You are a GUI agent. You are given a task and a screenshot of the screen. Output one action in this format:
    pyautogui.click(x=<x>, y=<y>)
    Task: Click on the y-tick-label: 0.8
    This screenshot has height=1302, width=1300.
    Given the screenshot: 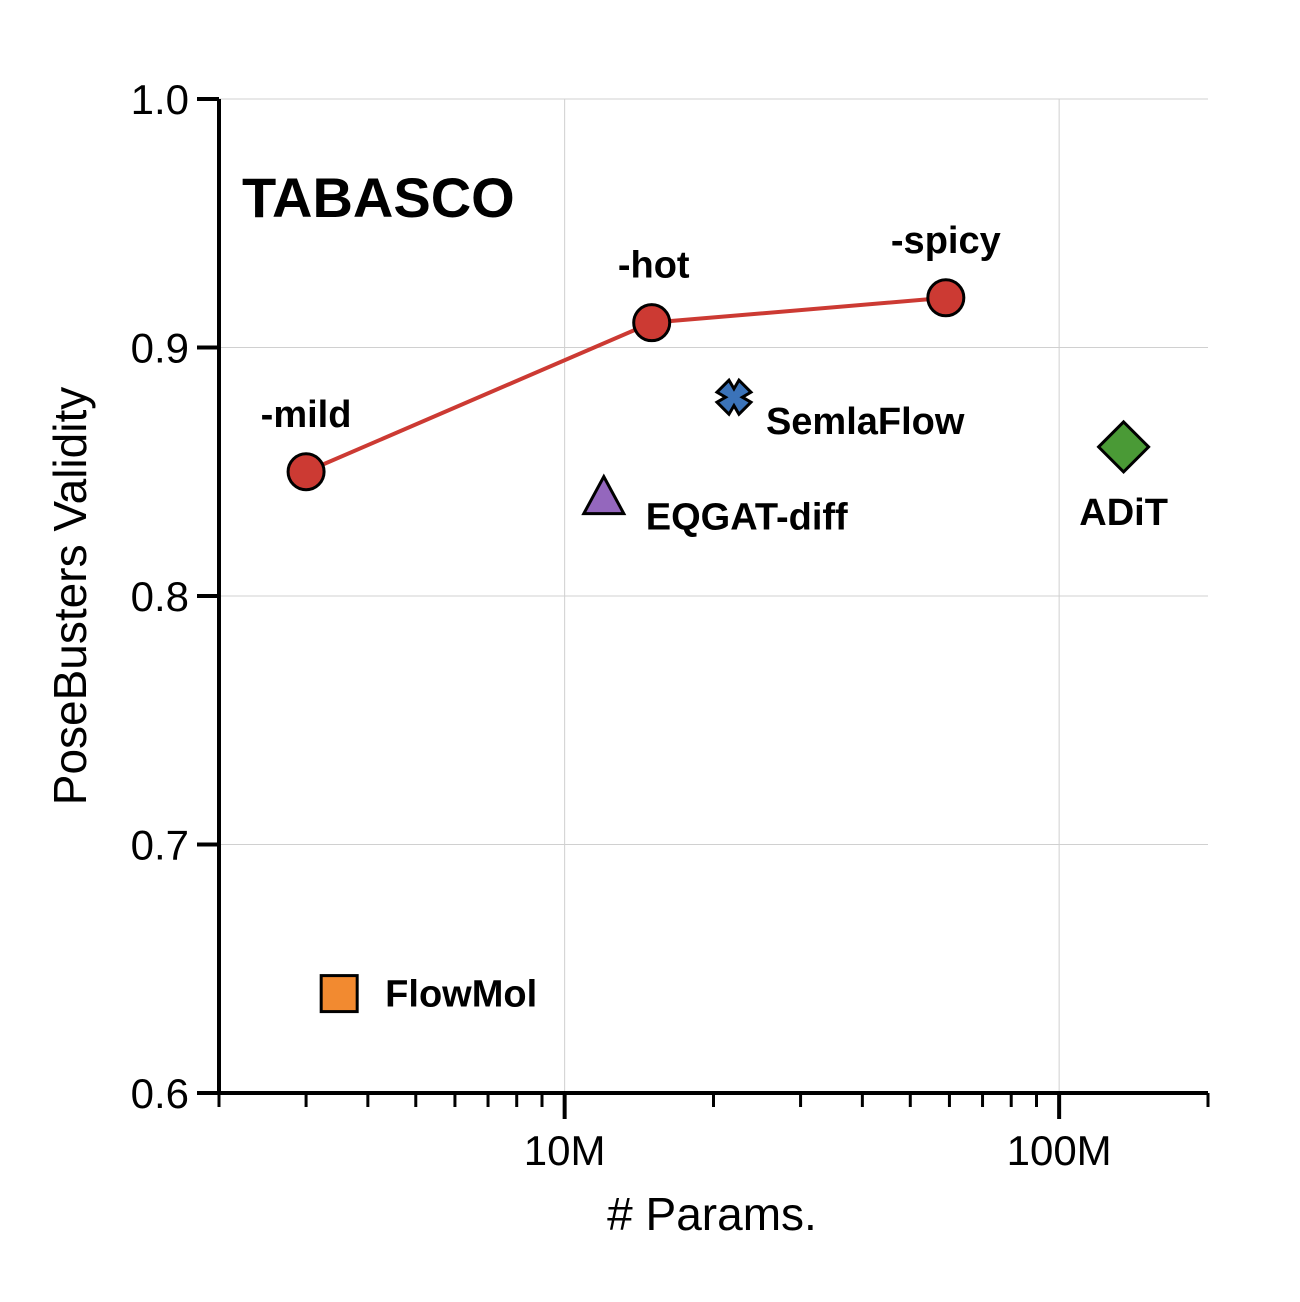 What is the action you would take?
    pyautogui.click(x=160, y=596)
    